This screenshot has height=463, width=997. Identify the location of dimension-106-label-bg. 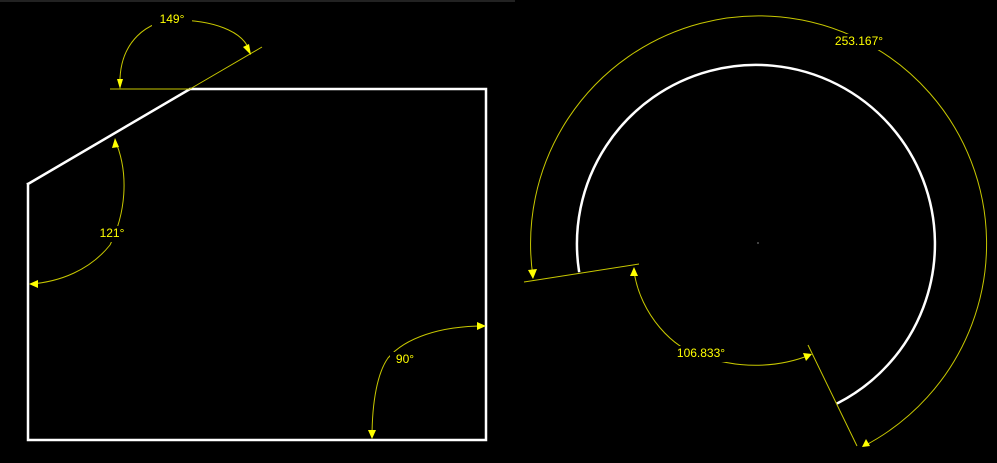
(701, 354).